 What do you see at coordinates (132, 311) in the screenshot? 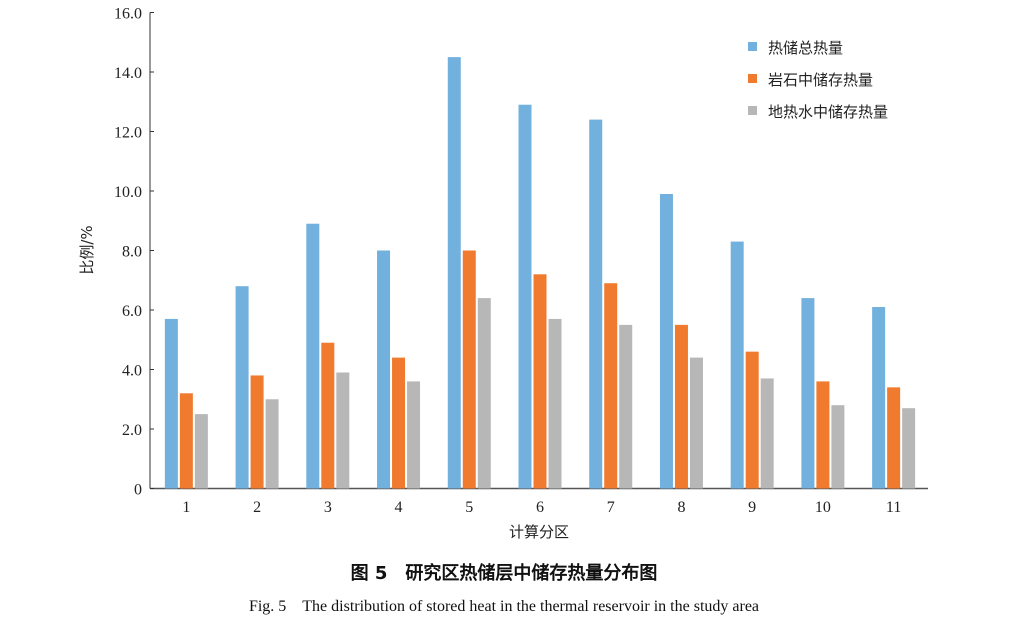
I see `y-tick-label: 6.0` at bounding box center [132, 311].